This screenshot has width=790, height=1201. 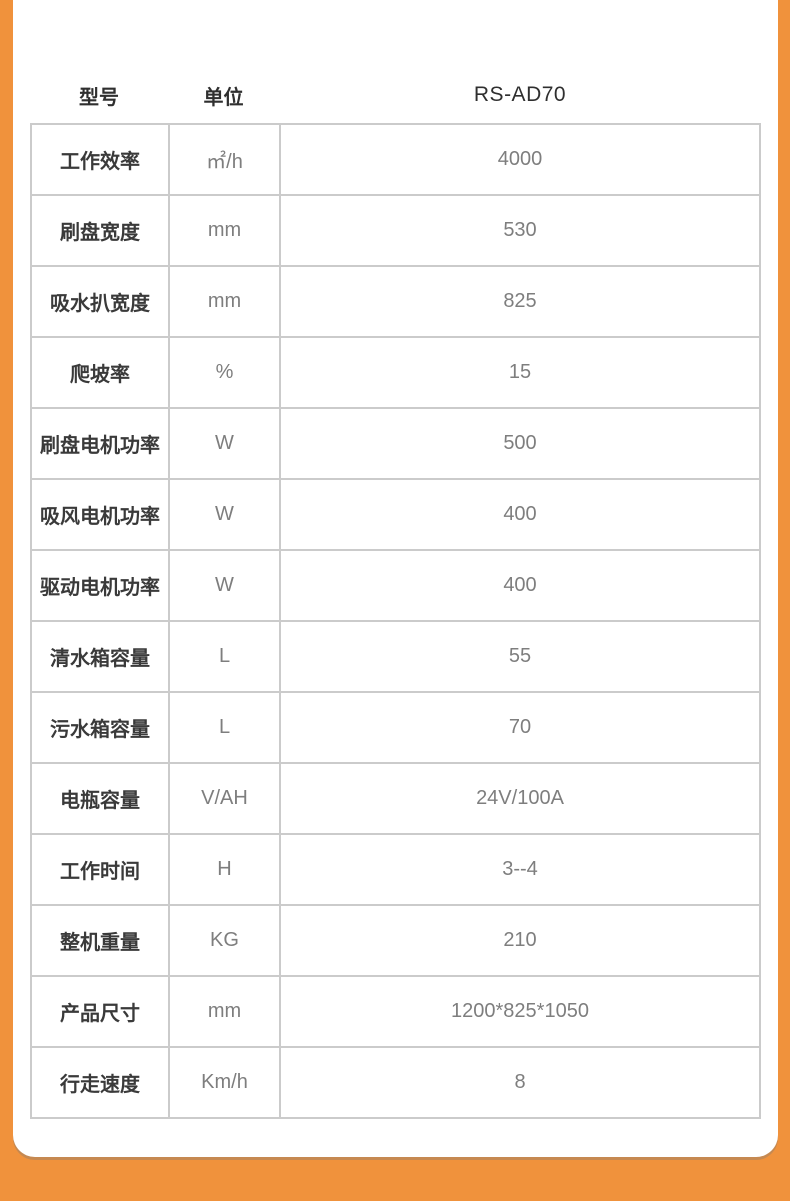 What do you see at coordinates (100, 869) in the screenshot?
I see `spec-name: 工作时间` at bounding box center [100, 869].